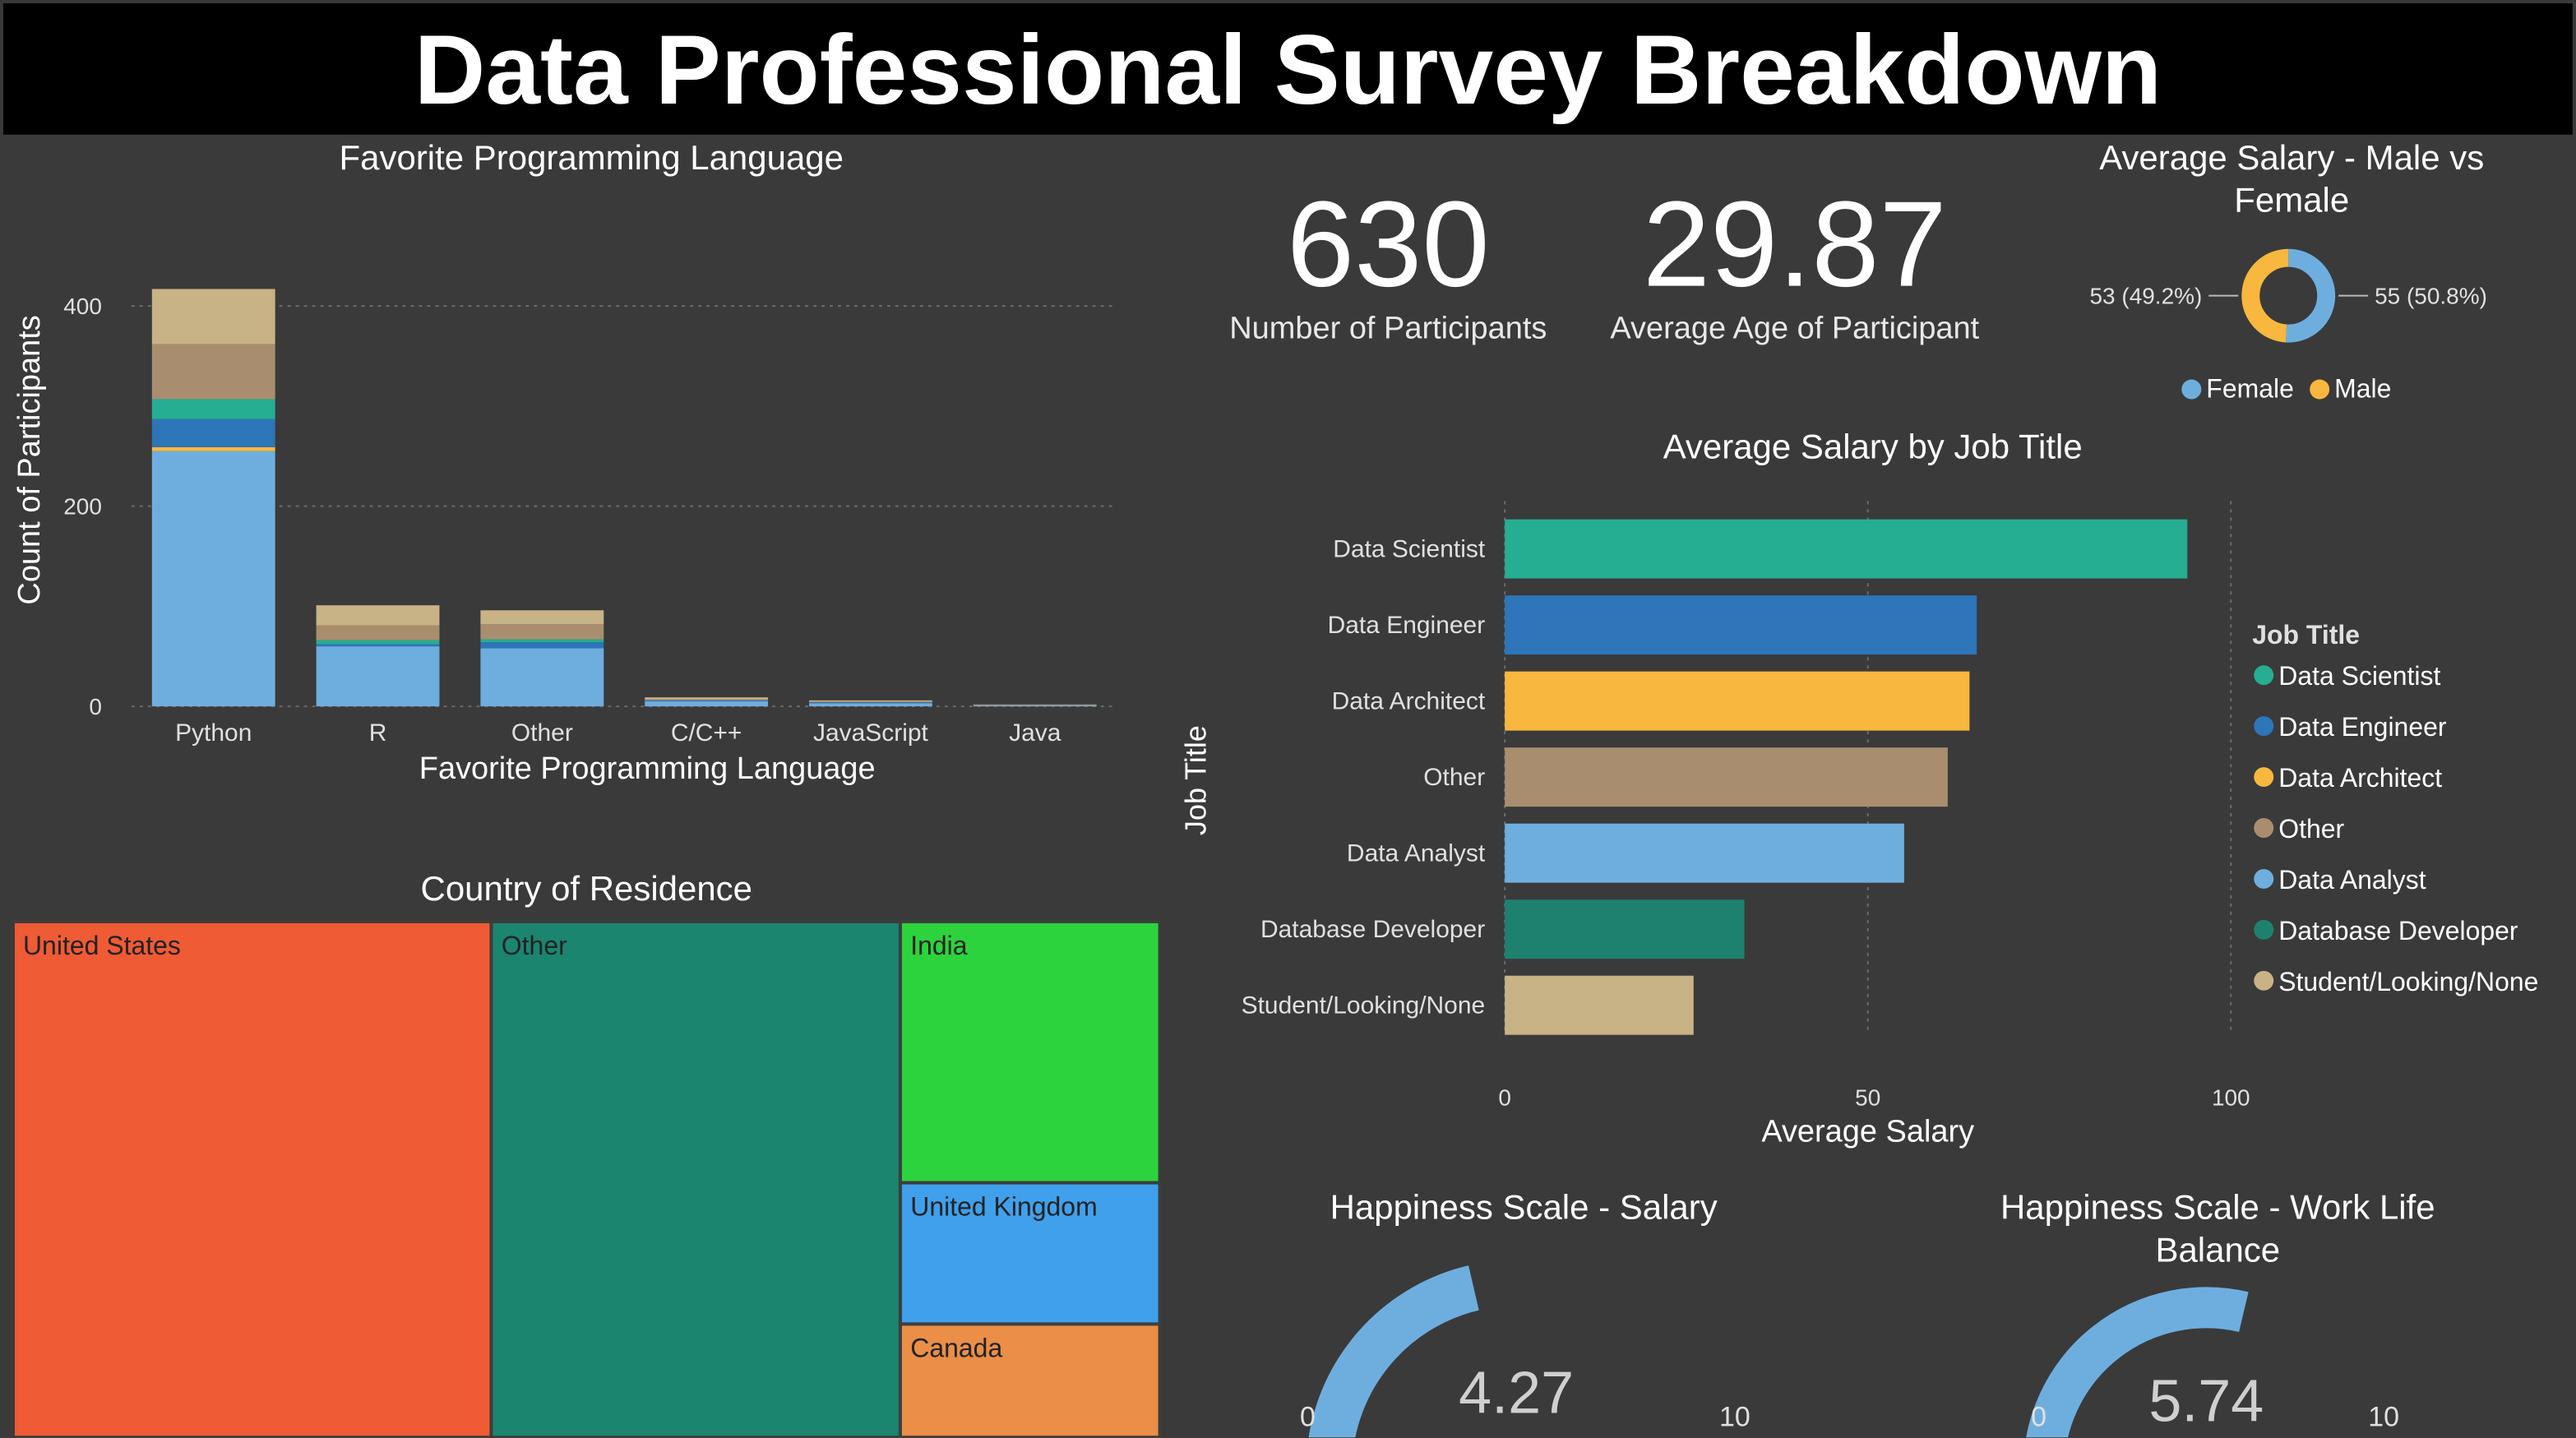 The width and height of the screenshot is (2576, 1438). Describe the element at coordinates (1873, 447) in the screenshot. I see `job-salary-title: Average Salary by Job Title` at that location.